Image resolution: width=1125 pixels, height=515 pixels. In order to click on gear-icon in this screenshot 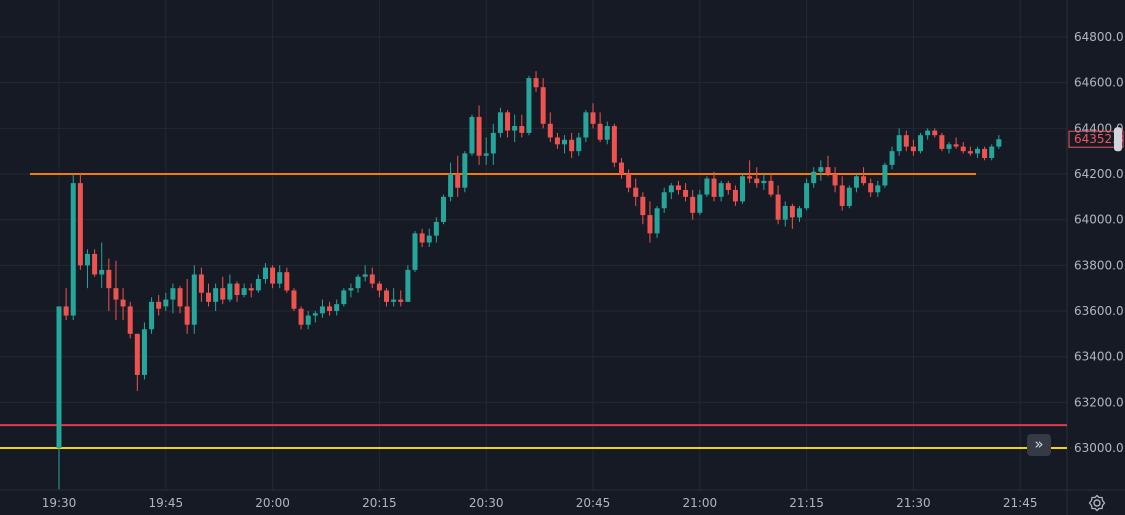, I will do `click(1097, 503)`.